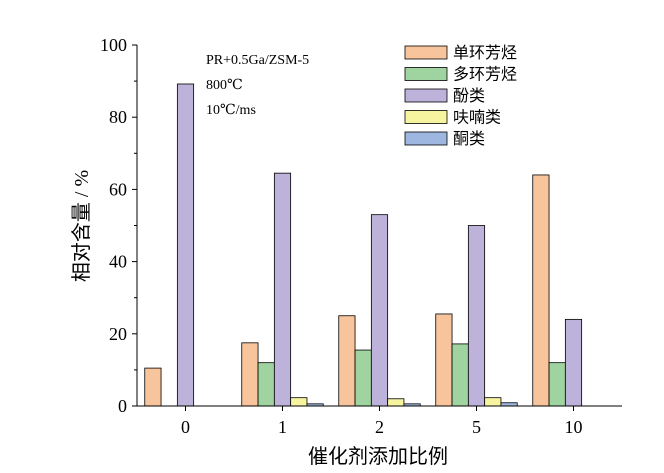 The height and width of the screenshot is (473, 664). Describe the element at coordinates (477, 118) in the screenshot. I see `legend-label: 呋喃类` at that location.